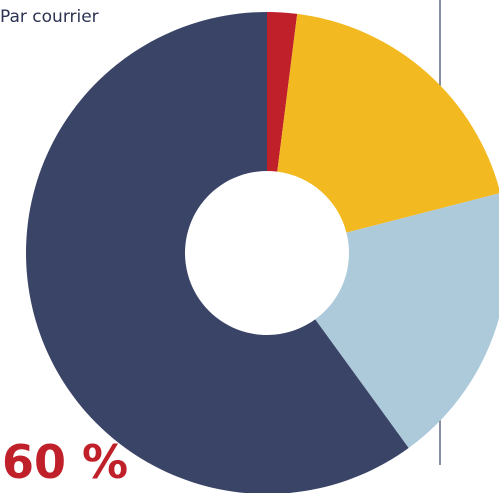  What do you see at coordinates (49, 17) in the screenshot?
I see `chart-title: Par courrier` at bounding box center [49, 17].